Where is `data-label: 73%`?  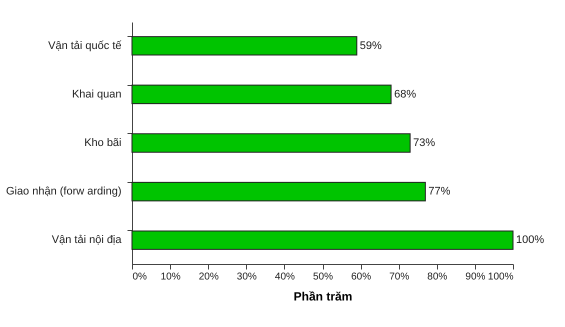
data-label: 73% is located at coordinates (424, 143).